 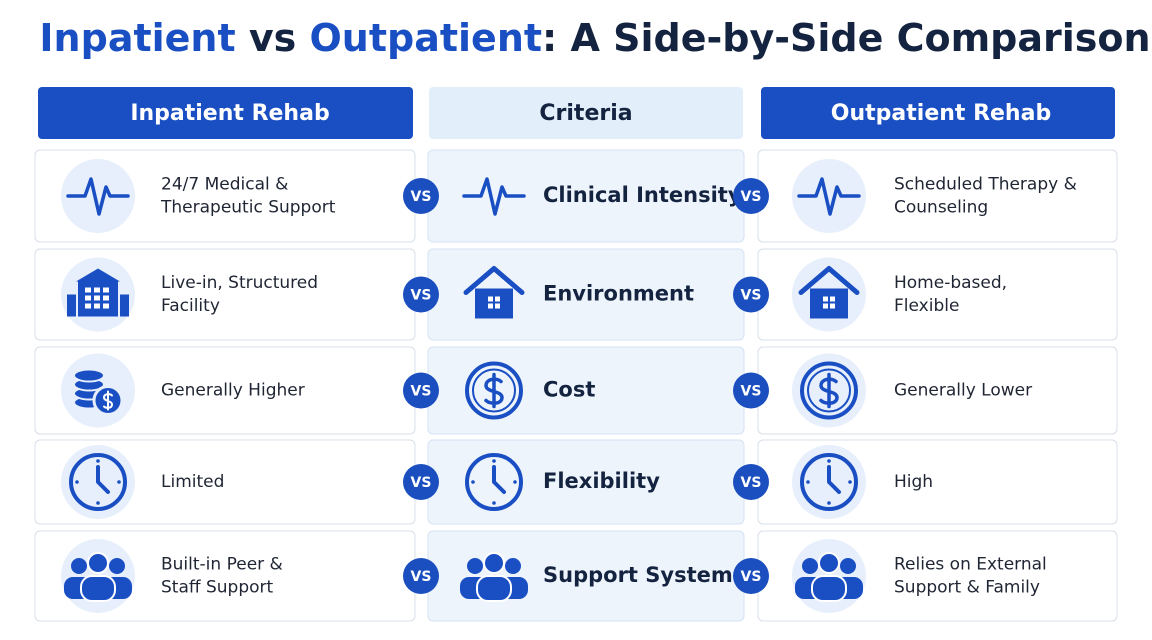 I want to click on cell-text: Therapeutic Support, so click(x=248, y=208).